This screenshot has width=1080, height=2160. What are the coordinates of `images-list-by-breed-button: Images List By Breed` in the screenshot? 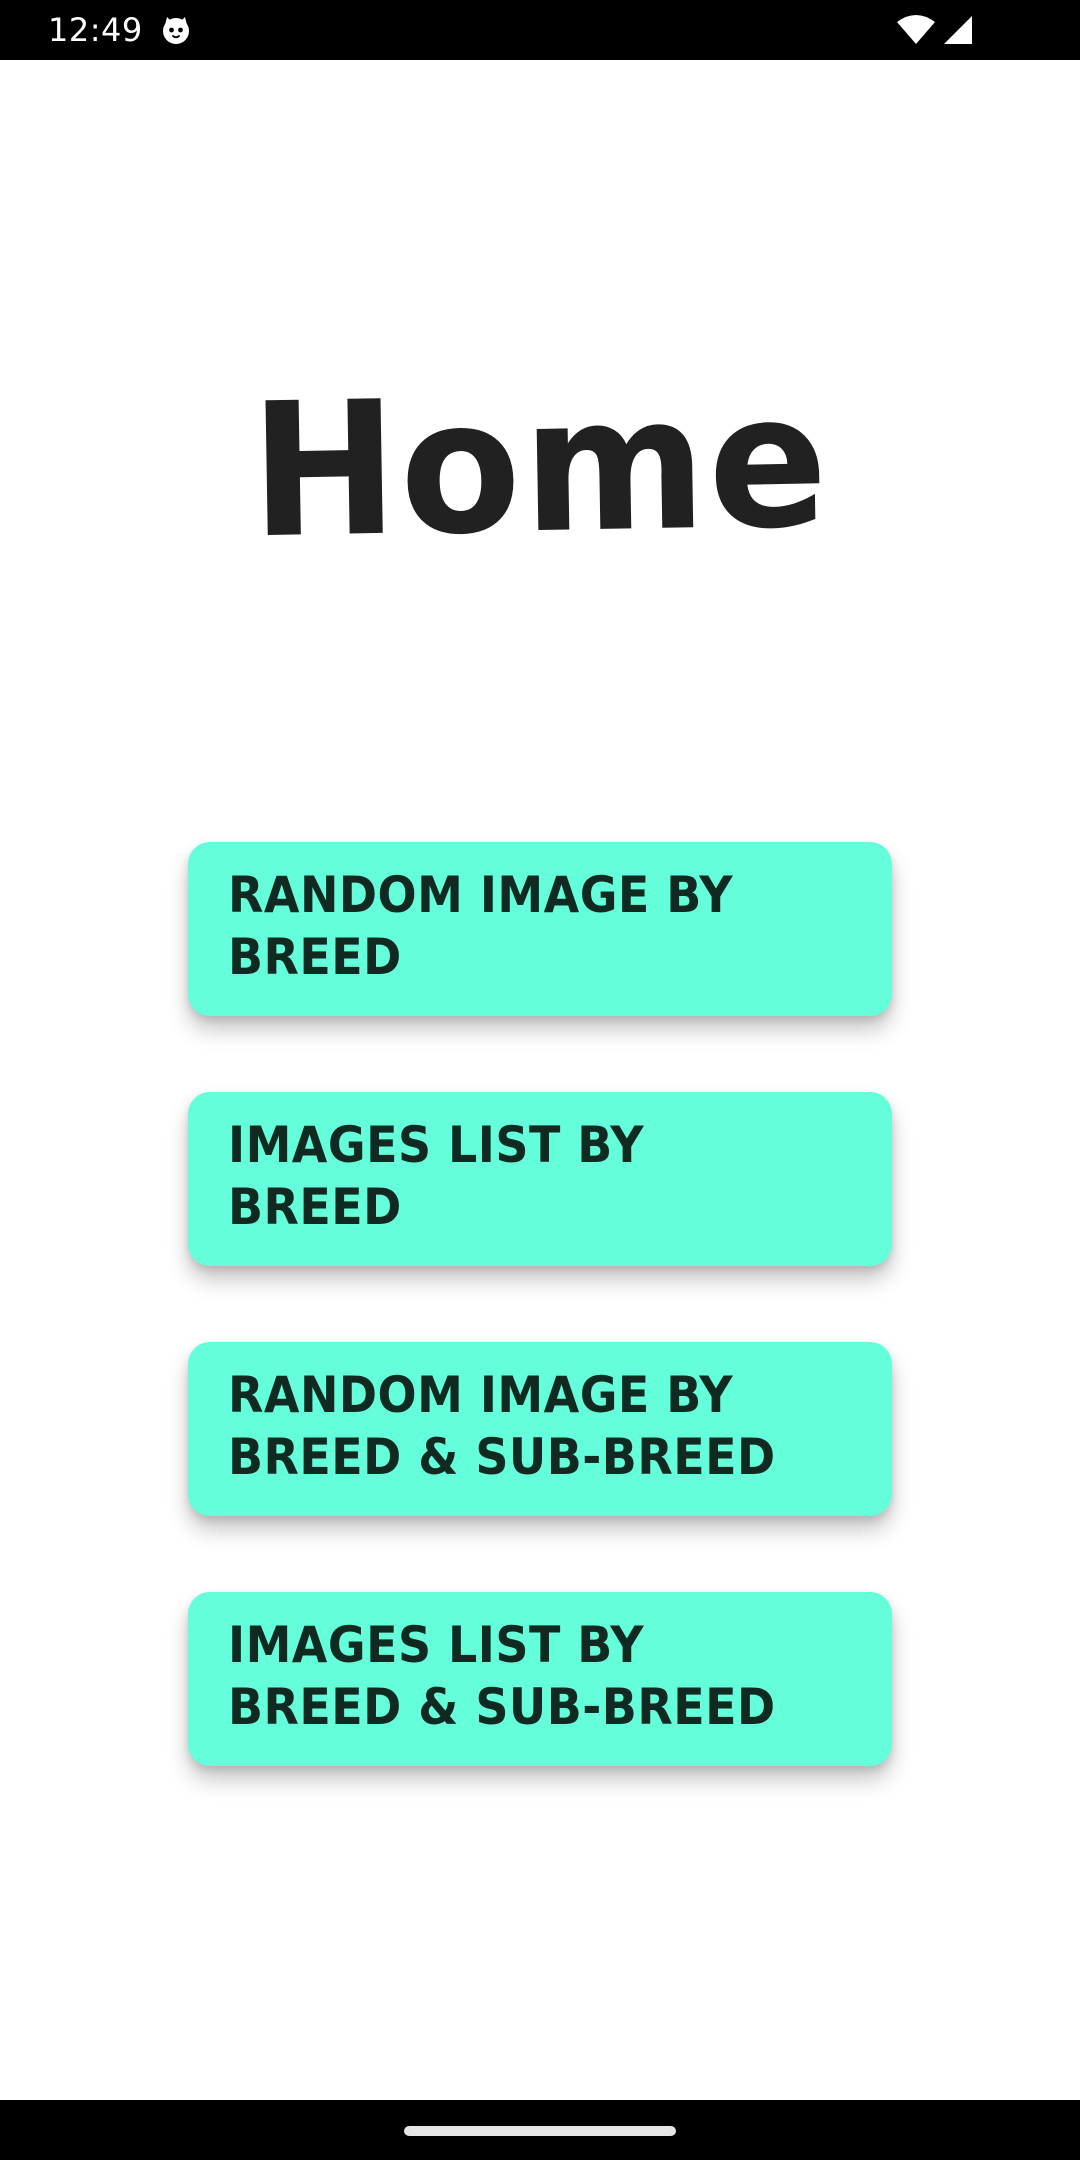 It's located at (540, 1179).